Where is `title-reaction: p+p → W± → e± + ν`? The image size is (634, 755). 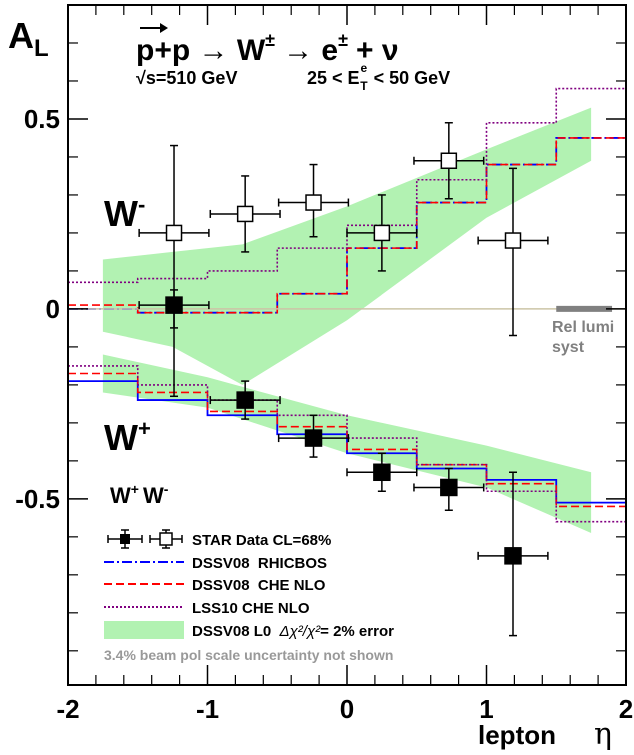 title-reaction: p+p → W± → e± + ν is located at coordinates (267, 48).